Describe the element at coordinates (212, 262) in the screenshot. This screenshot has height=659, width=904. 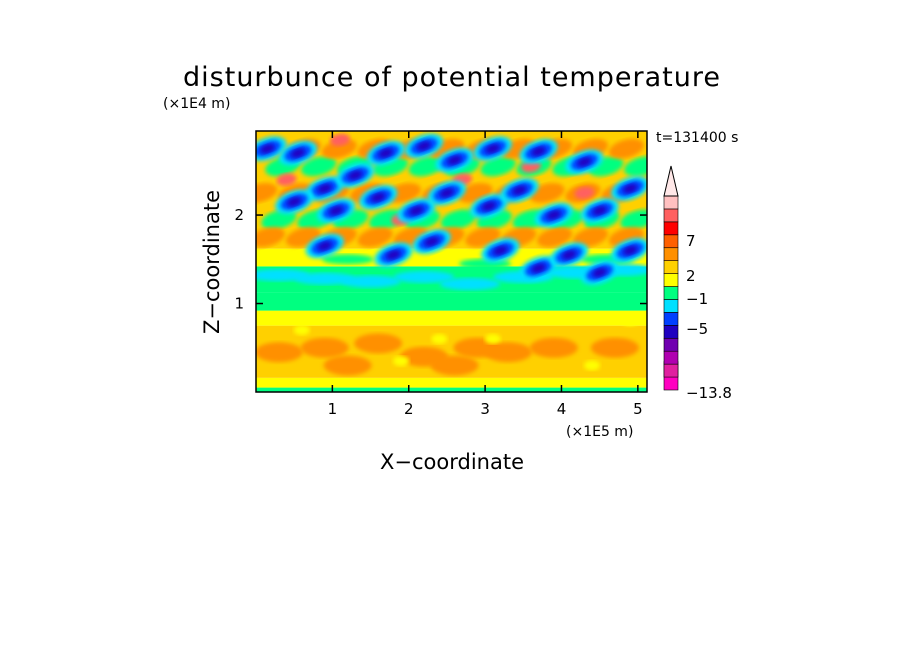
I see `y-axis-title: Z−coordinate` at that location.